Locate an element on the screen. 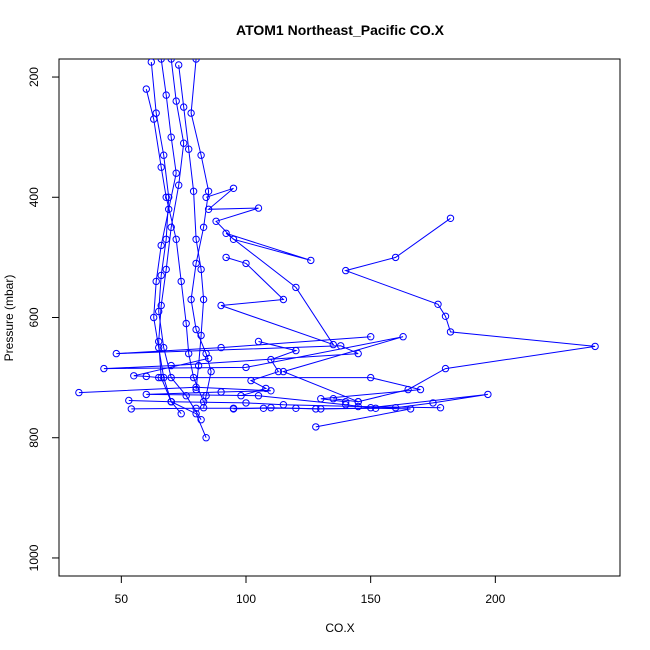 This screenshot has width=650, height=650. x-axis-label: CO.X is located at coordinates (339, 628).